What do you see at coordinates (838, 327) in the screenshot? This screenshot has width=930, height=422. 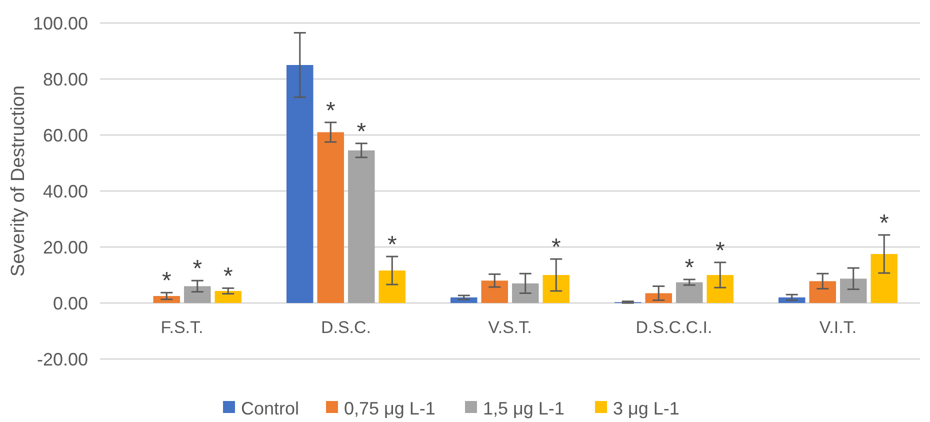 I see `x-tick-label: V.I.T.` at bounding box center [838, 327].